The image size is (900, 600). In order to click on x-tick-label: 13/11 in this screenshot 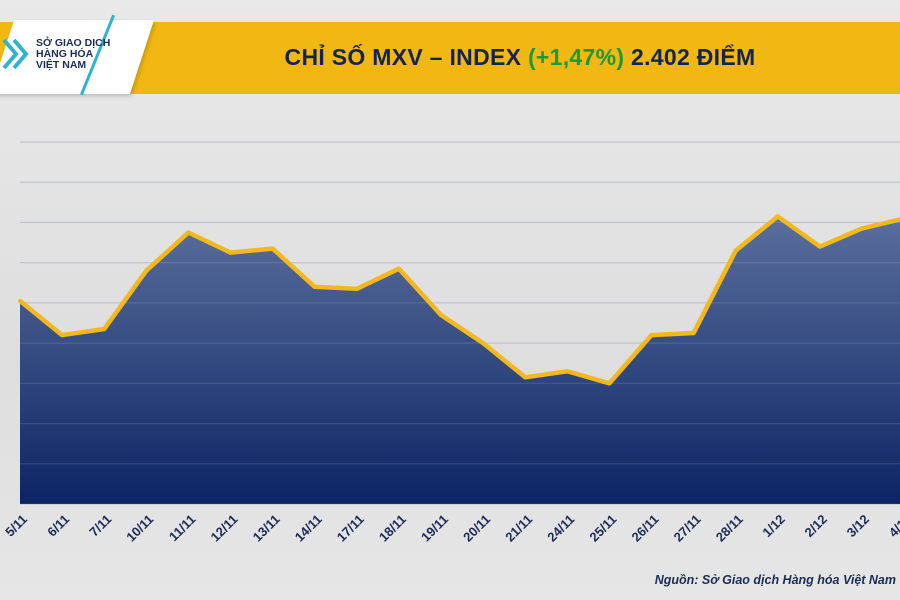, I will do `click(266, 528)`.